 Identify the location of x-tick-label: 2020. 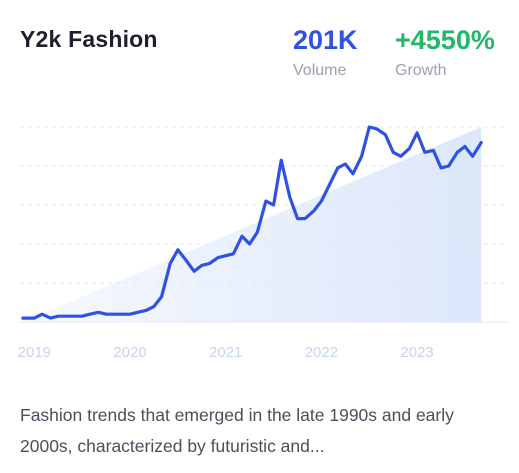
(129, 352).